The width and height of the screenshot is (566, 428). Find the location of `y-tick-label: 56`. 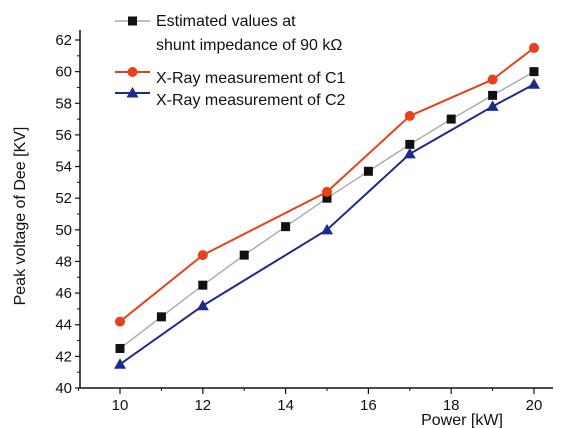

y-tick-label: 56 is located at coordinates (63, 135).